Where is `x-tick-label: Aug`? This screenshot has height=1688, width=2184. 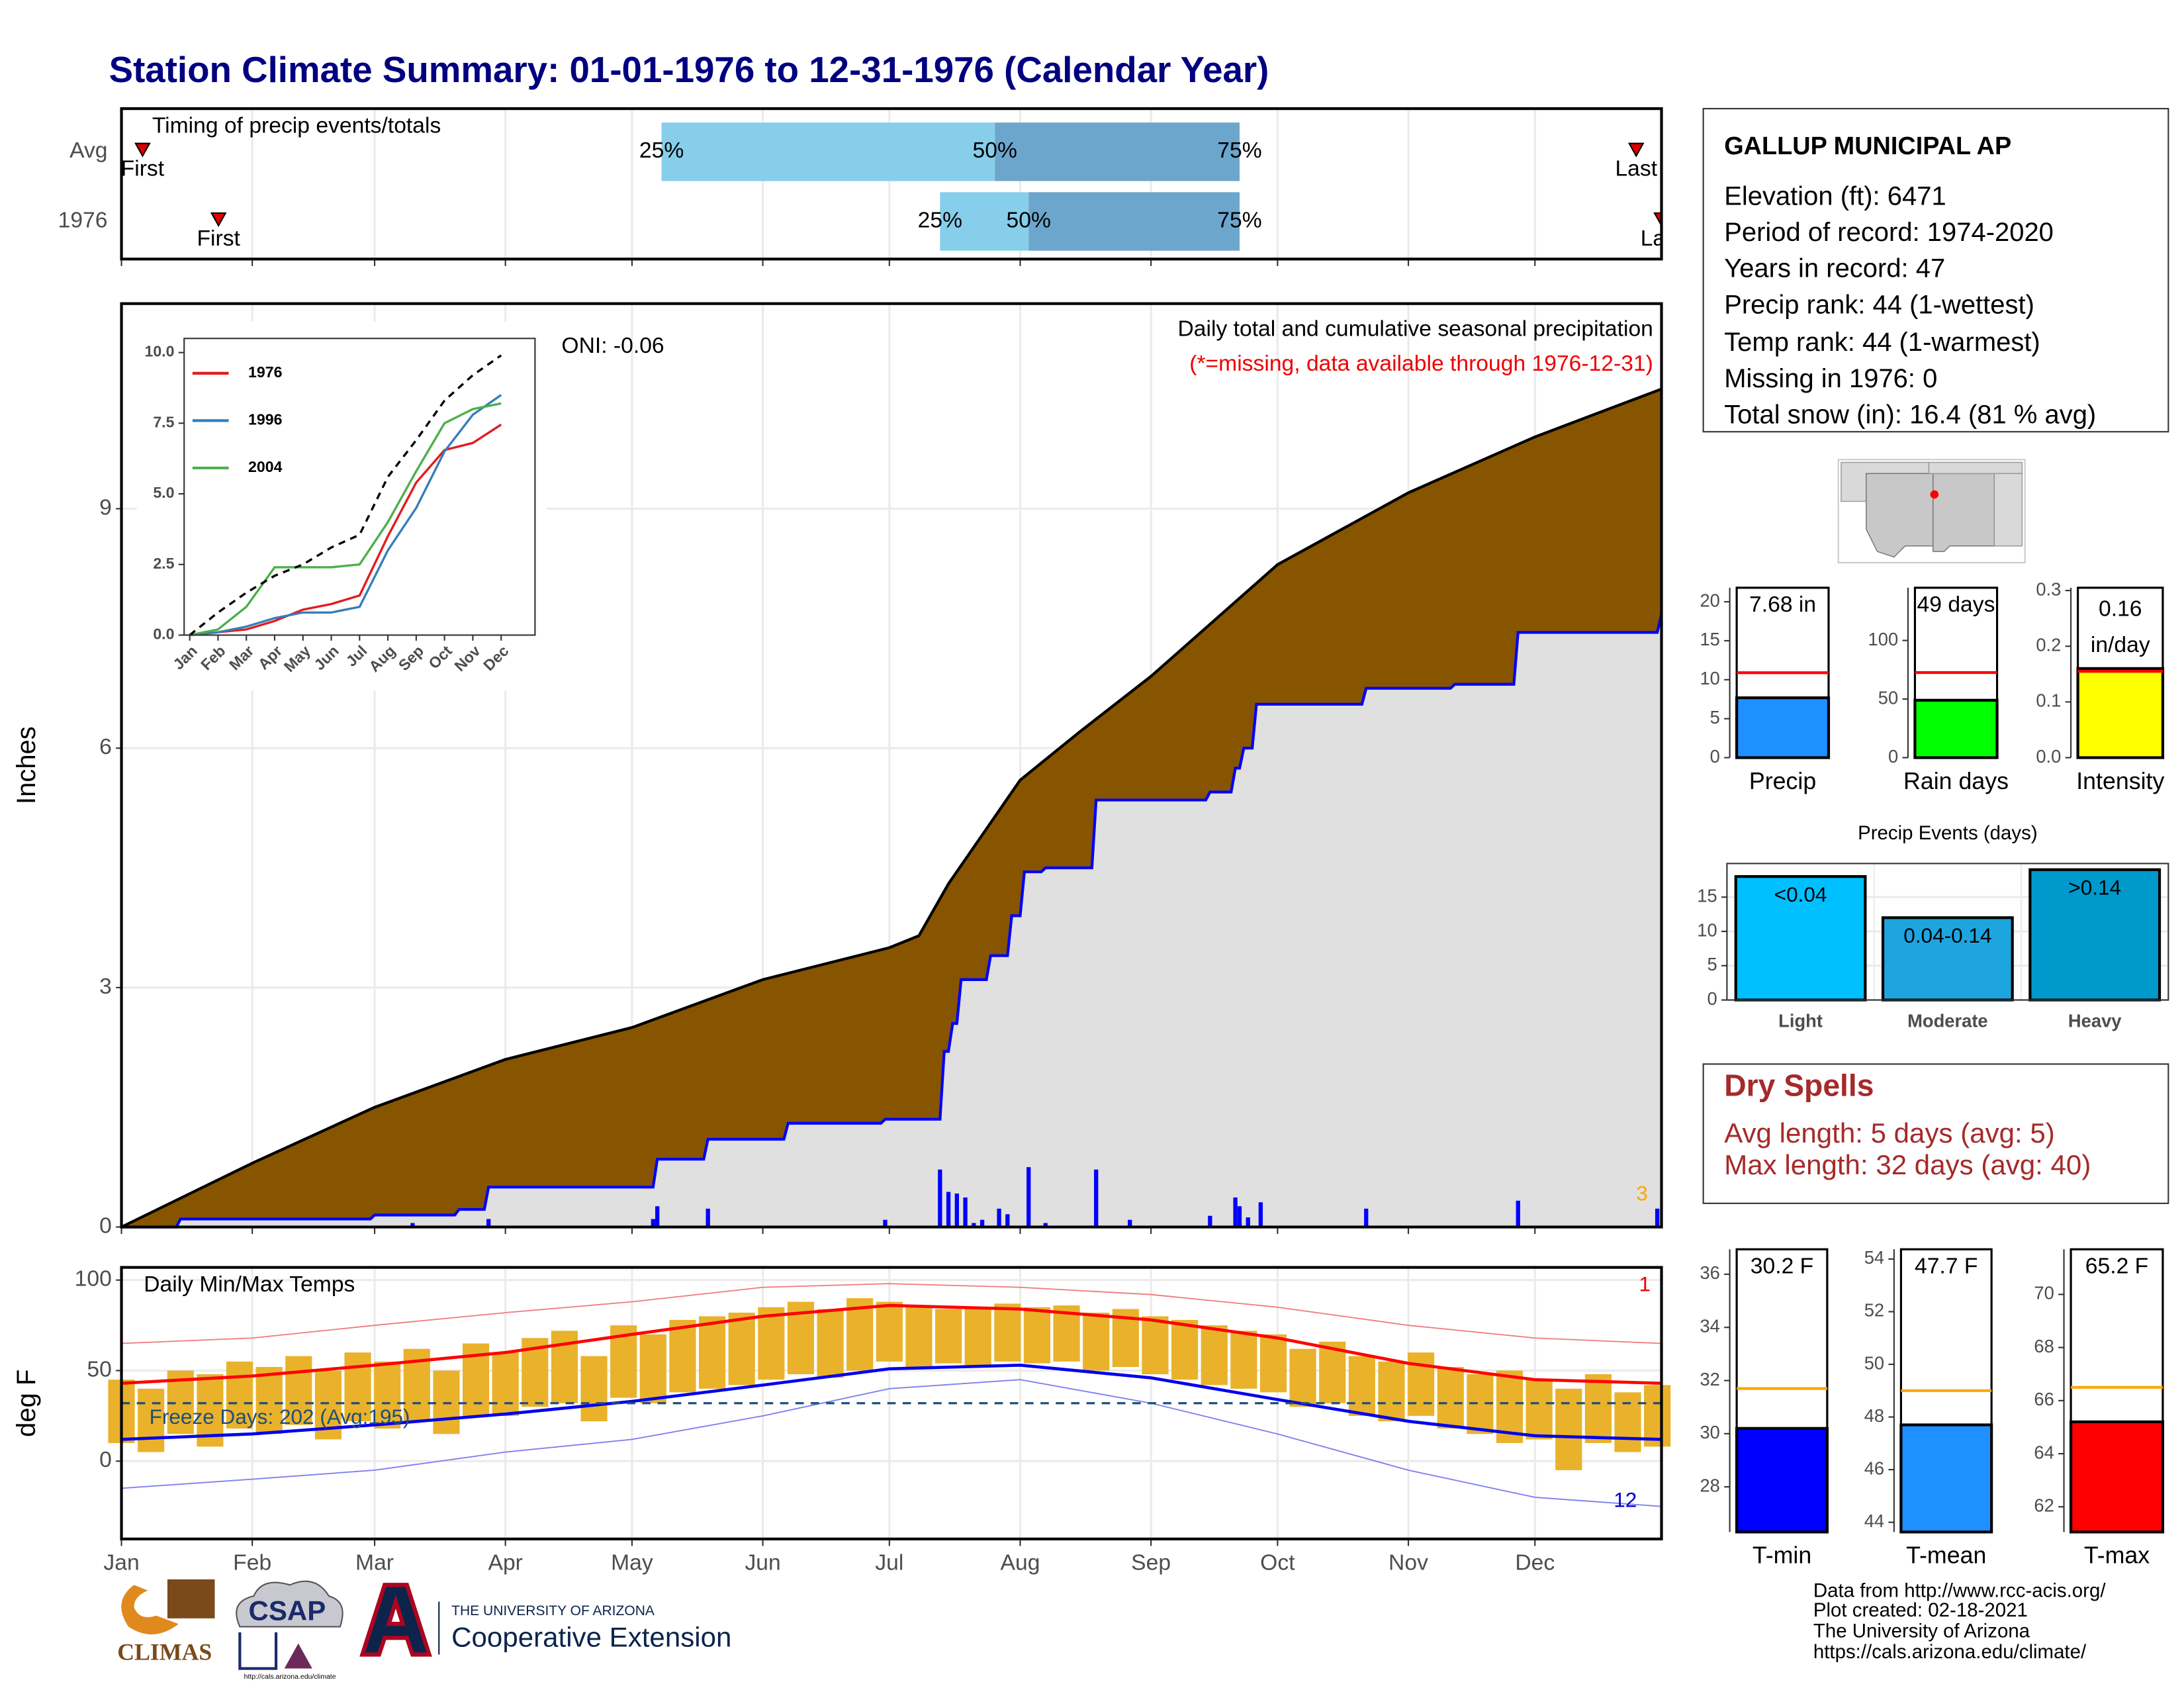
x-tick-label: Aug is located at coordinates (1021, 1563).